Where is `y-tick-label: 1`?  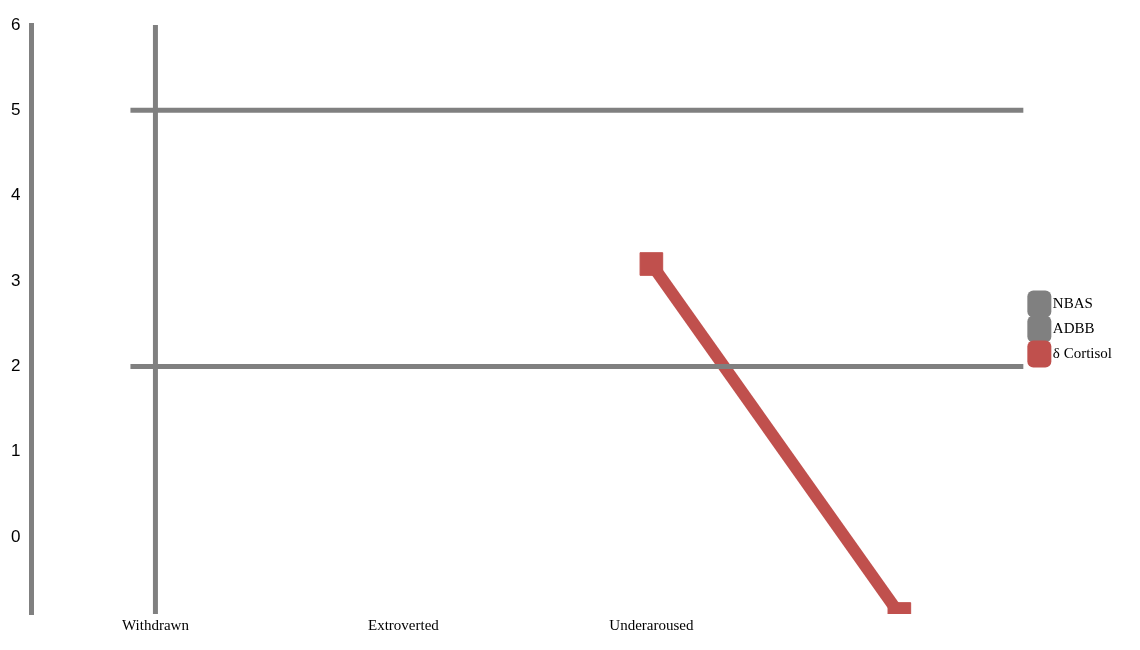 y-tick-label: 1 is located at coordinates (15, 451).